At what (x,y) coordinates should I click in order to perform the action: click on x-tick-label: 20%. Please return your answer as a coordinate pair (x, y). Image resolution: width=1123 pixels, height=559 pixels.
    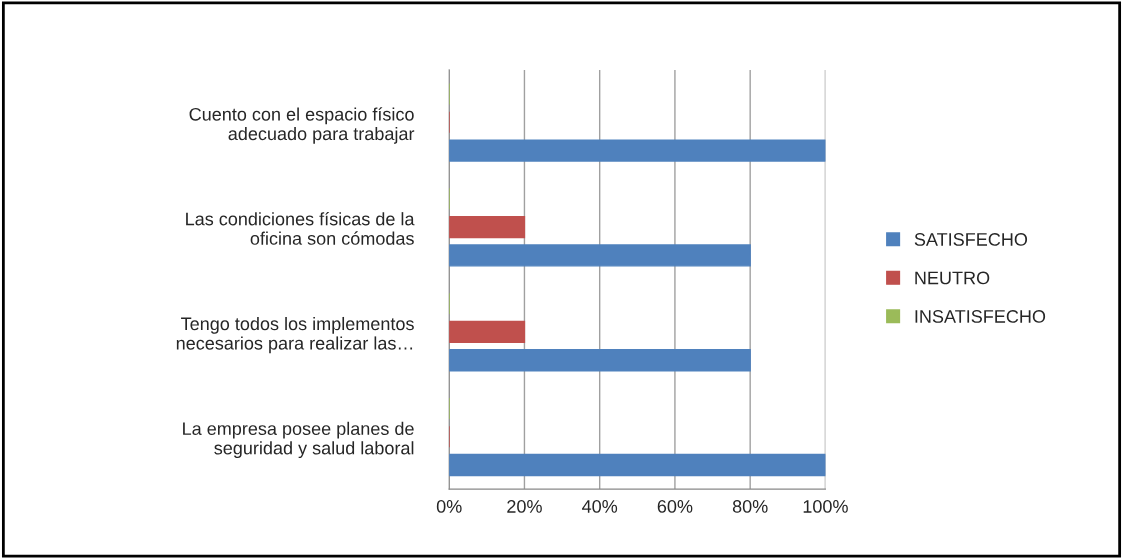
    Looking at the image, I should click on (524, 506).